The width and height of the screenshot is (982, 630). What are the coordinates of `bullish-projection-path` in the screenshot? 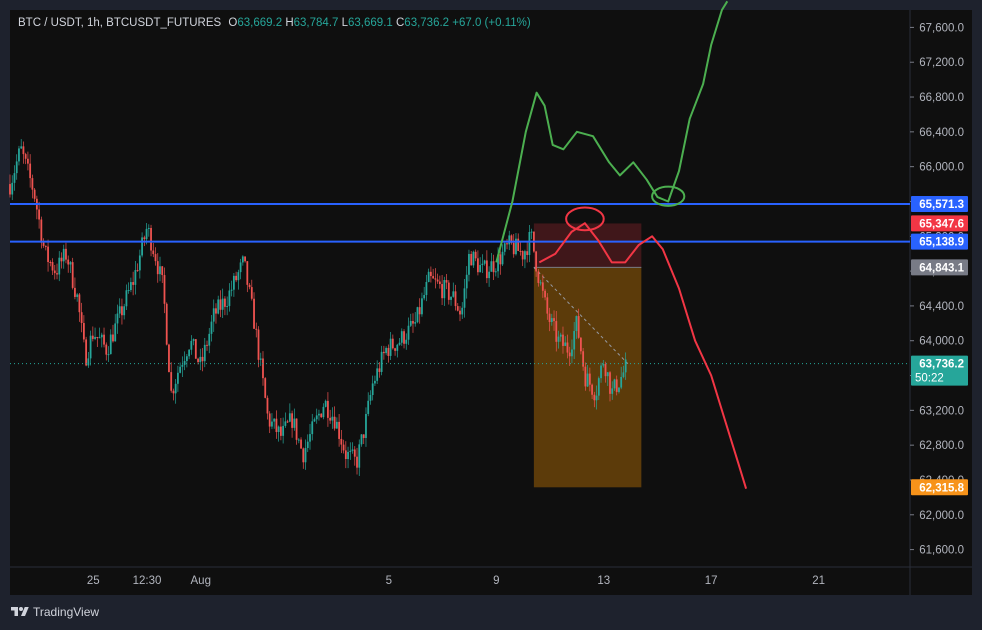 It's located at (612, 131).